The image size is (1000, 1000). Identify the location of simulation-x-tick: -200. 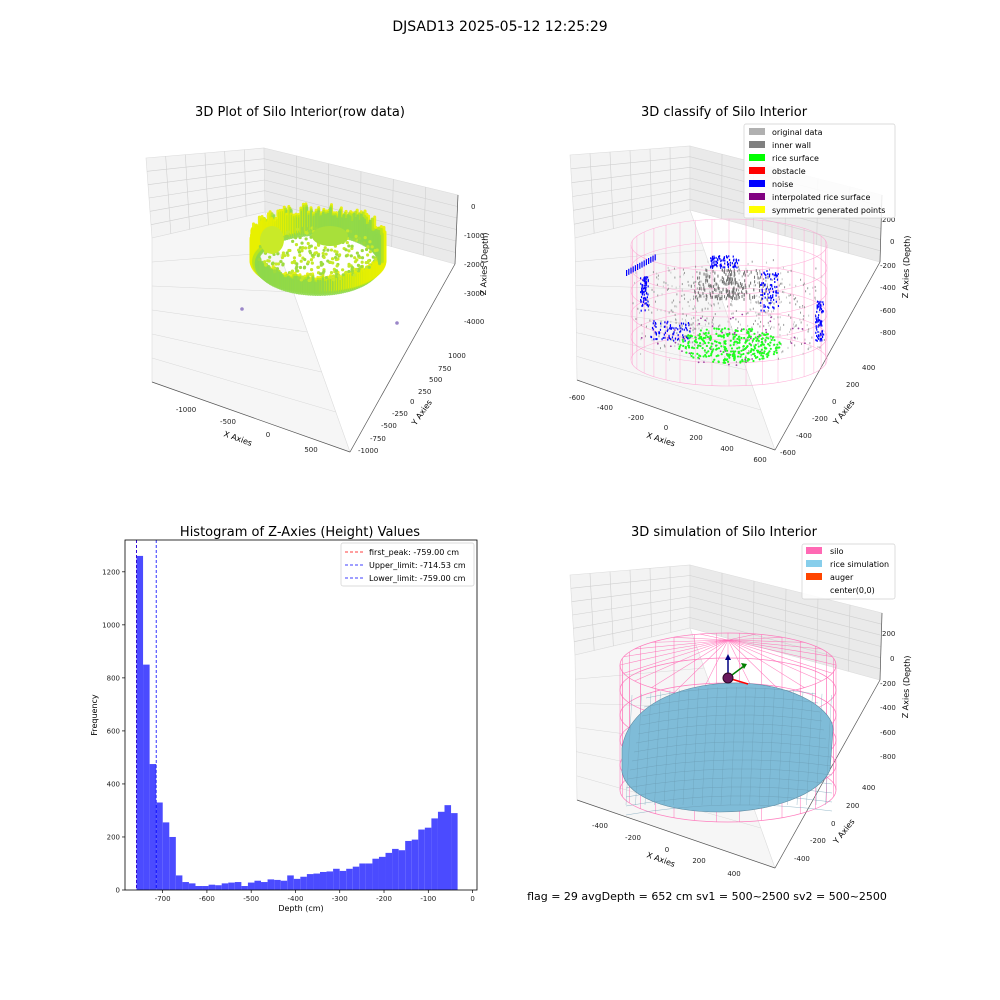
(633, 838).